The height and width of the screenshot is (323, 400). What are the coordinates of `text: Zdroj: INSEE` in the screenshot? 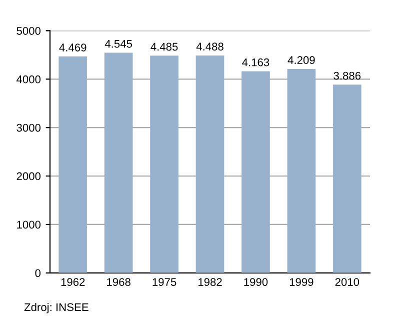 It's located at (56, 308).